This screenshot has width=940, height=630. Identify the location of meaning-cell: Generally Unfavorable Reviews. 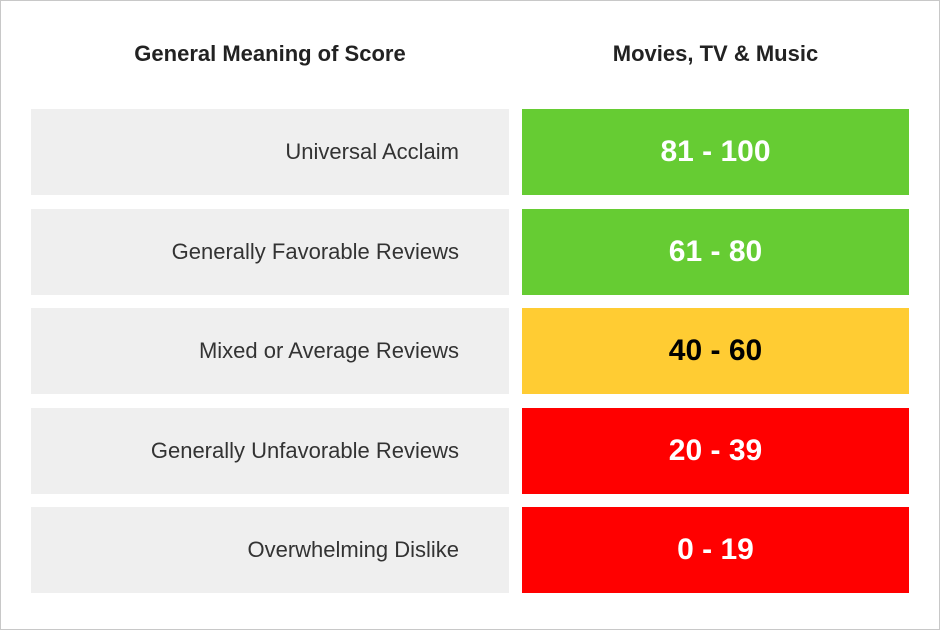
(270, 450).